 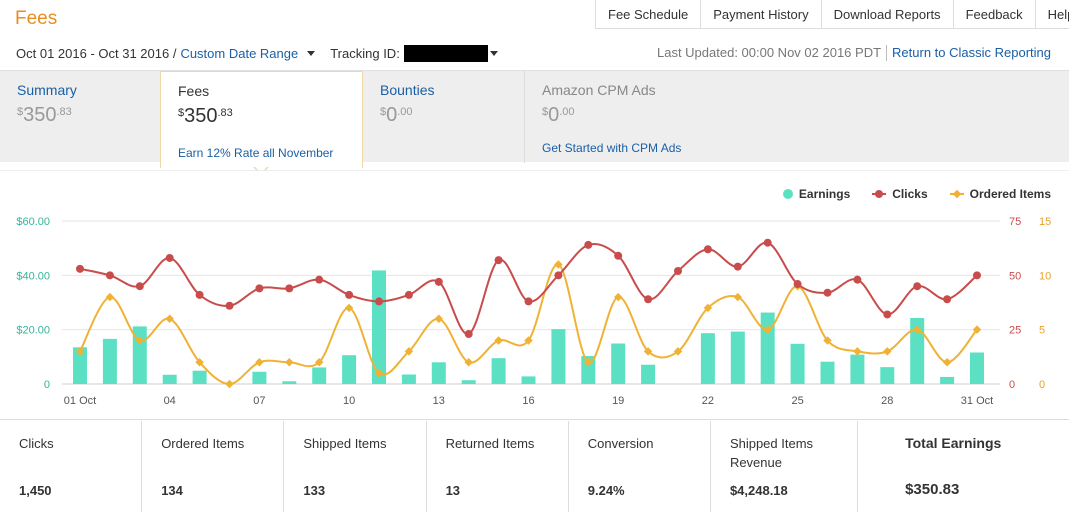 What do you see at coordinates (528, 401) in the screenshot?
I see `x-tick-label: 16` at bounding box center [528, 401].